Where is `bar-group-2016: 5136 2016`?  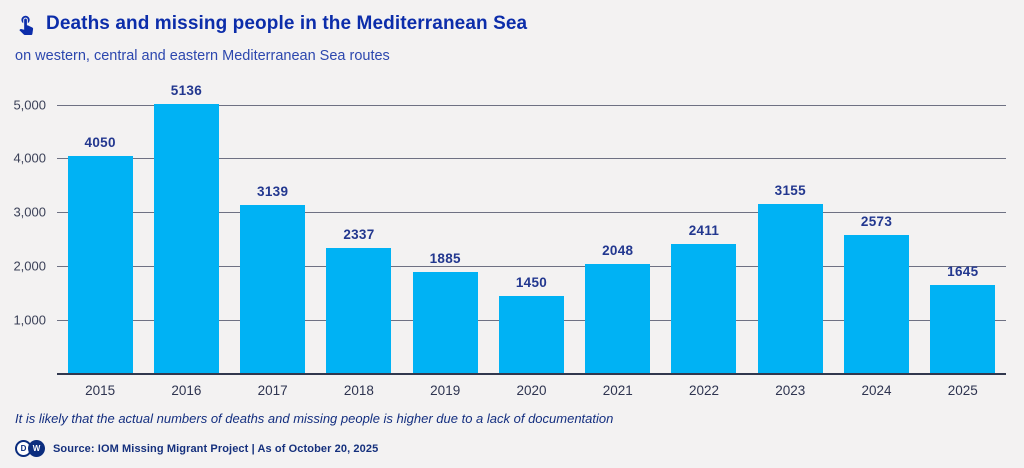 bar-group-2016: 5136 2016 is located at coordinates (186, 240).